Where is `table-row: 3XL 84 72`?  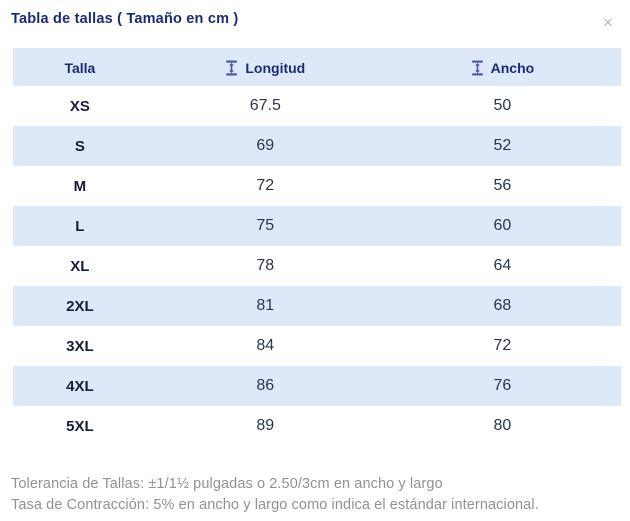 table-row: 3XL 84 72 is located at coordinates (317, 346).